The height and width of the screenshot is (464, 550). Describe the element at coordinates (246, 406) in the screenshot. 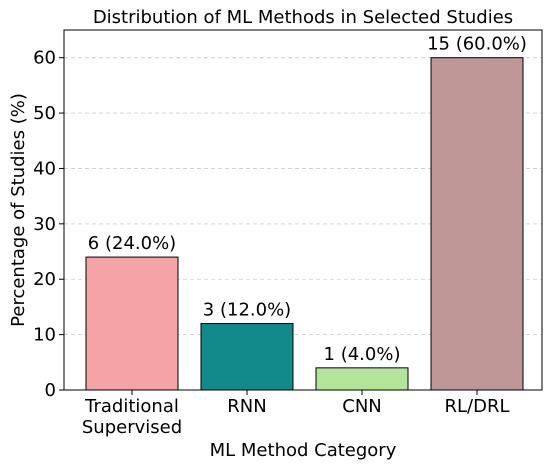

I see `x-tick-label: RNN` at that location.